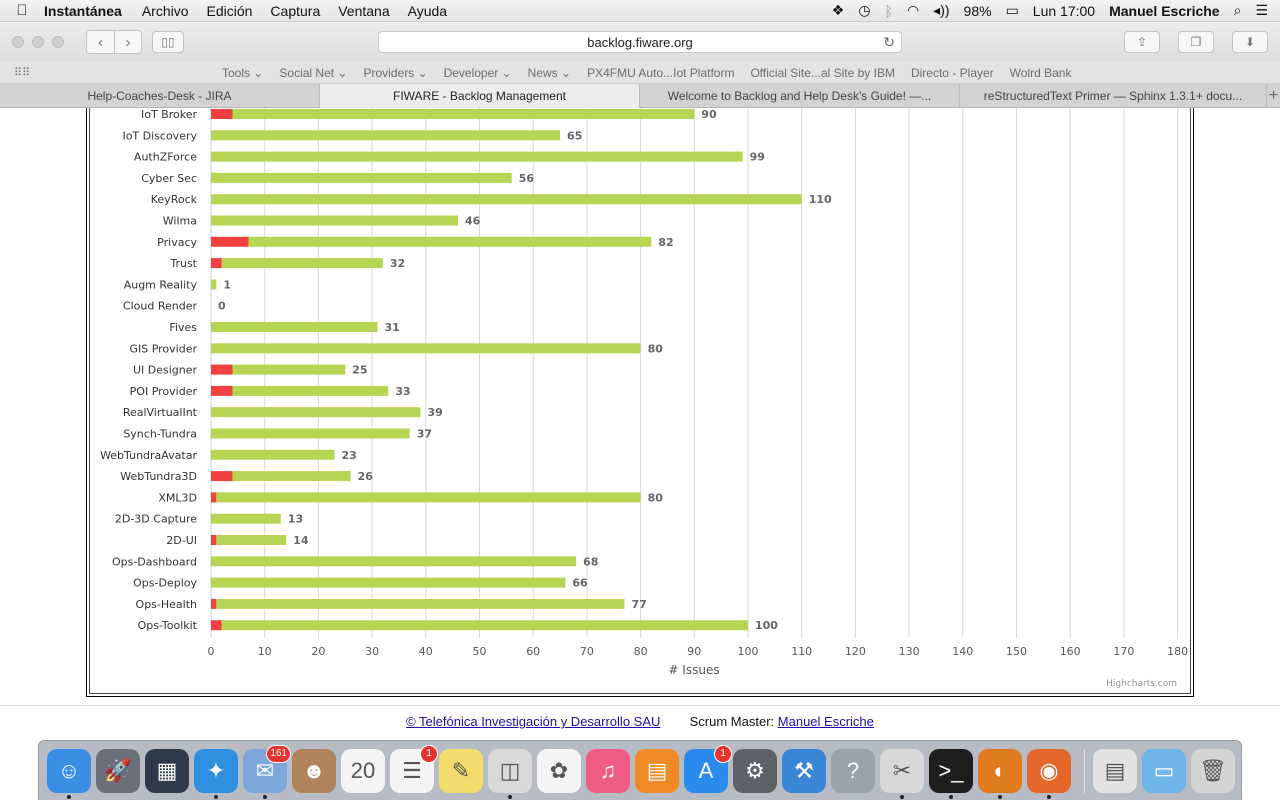 Image resolution: width=1280 pixels, height=800 pixels. Describe the element at coordinates (168, 42) in the screenshot. I see `sidebar-toggle-button: ▯▯` at that location.